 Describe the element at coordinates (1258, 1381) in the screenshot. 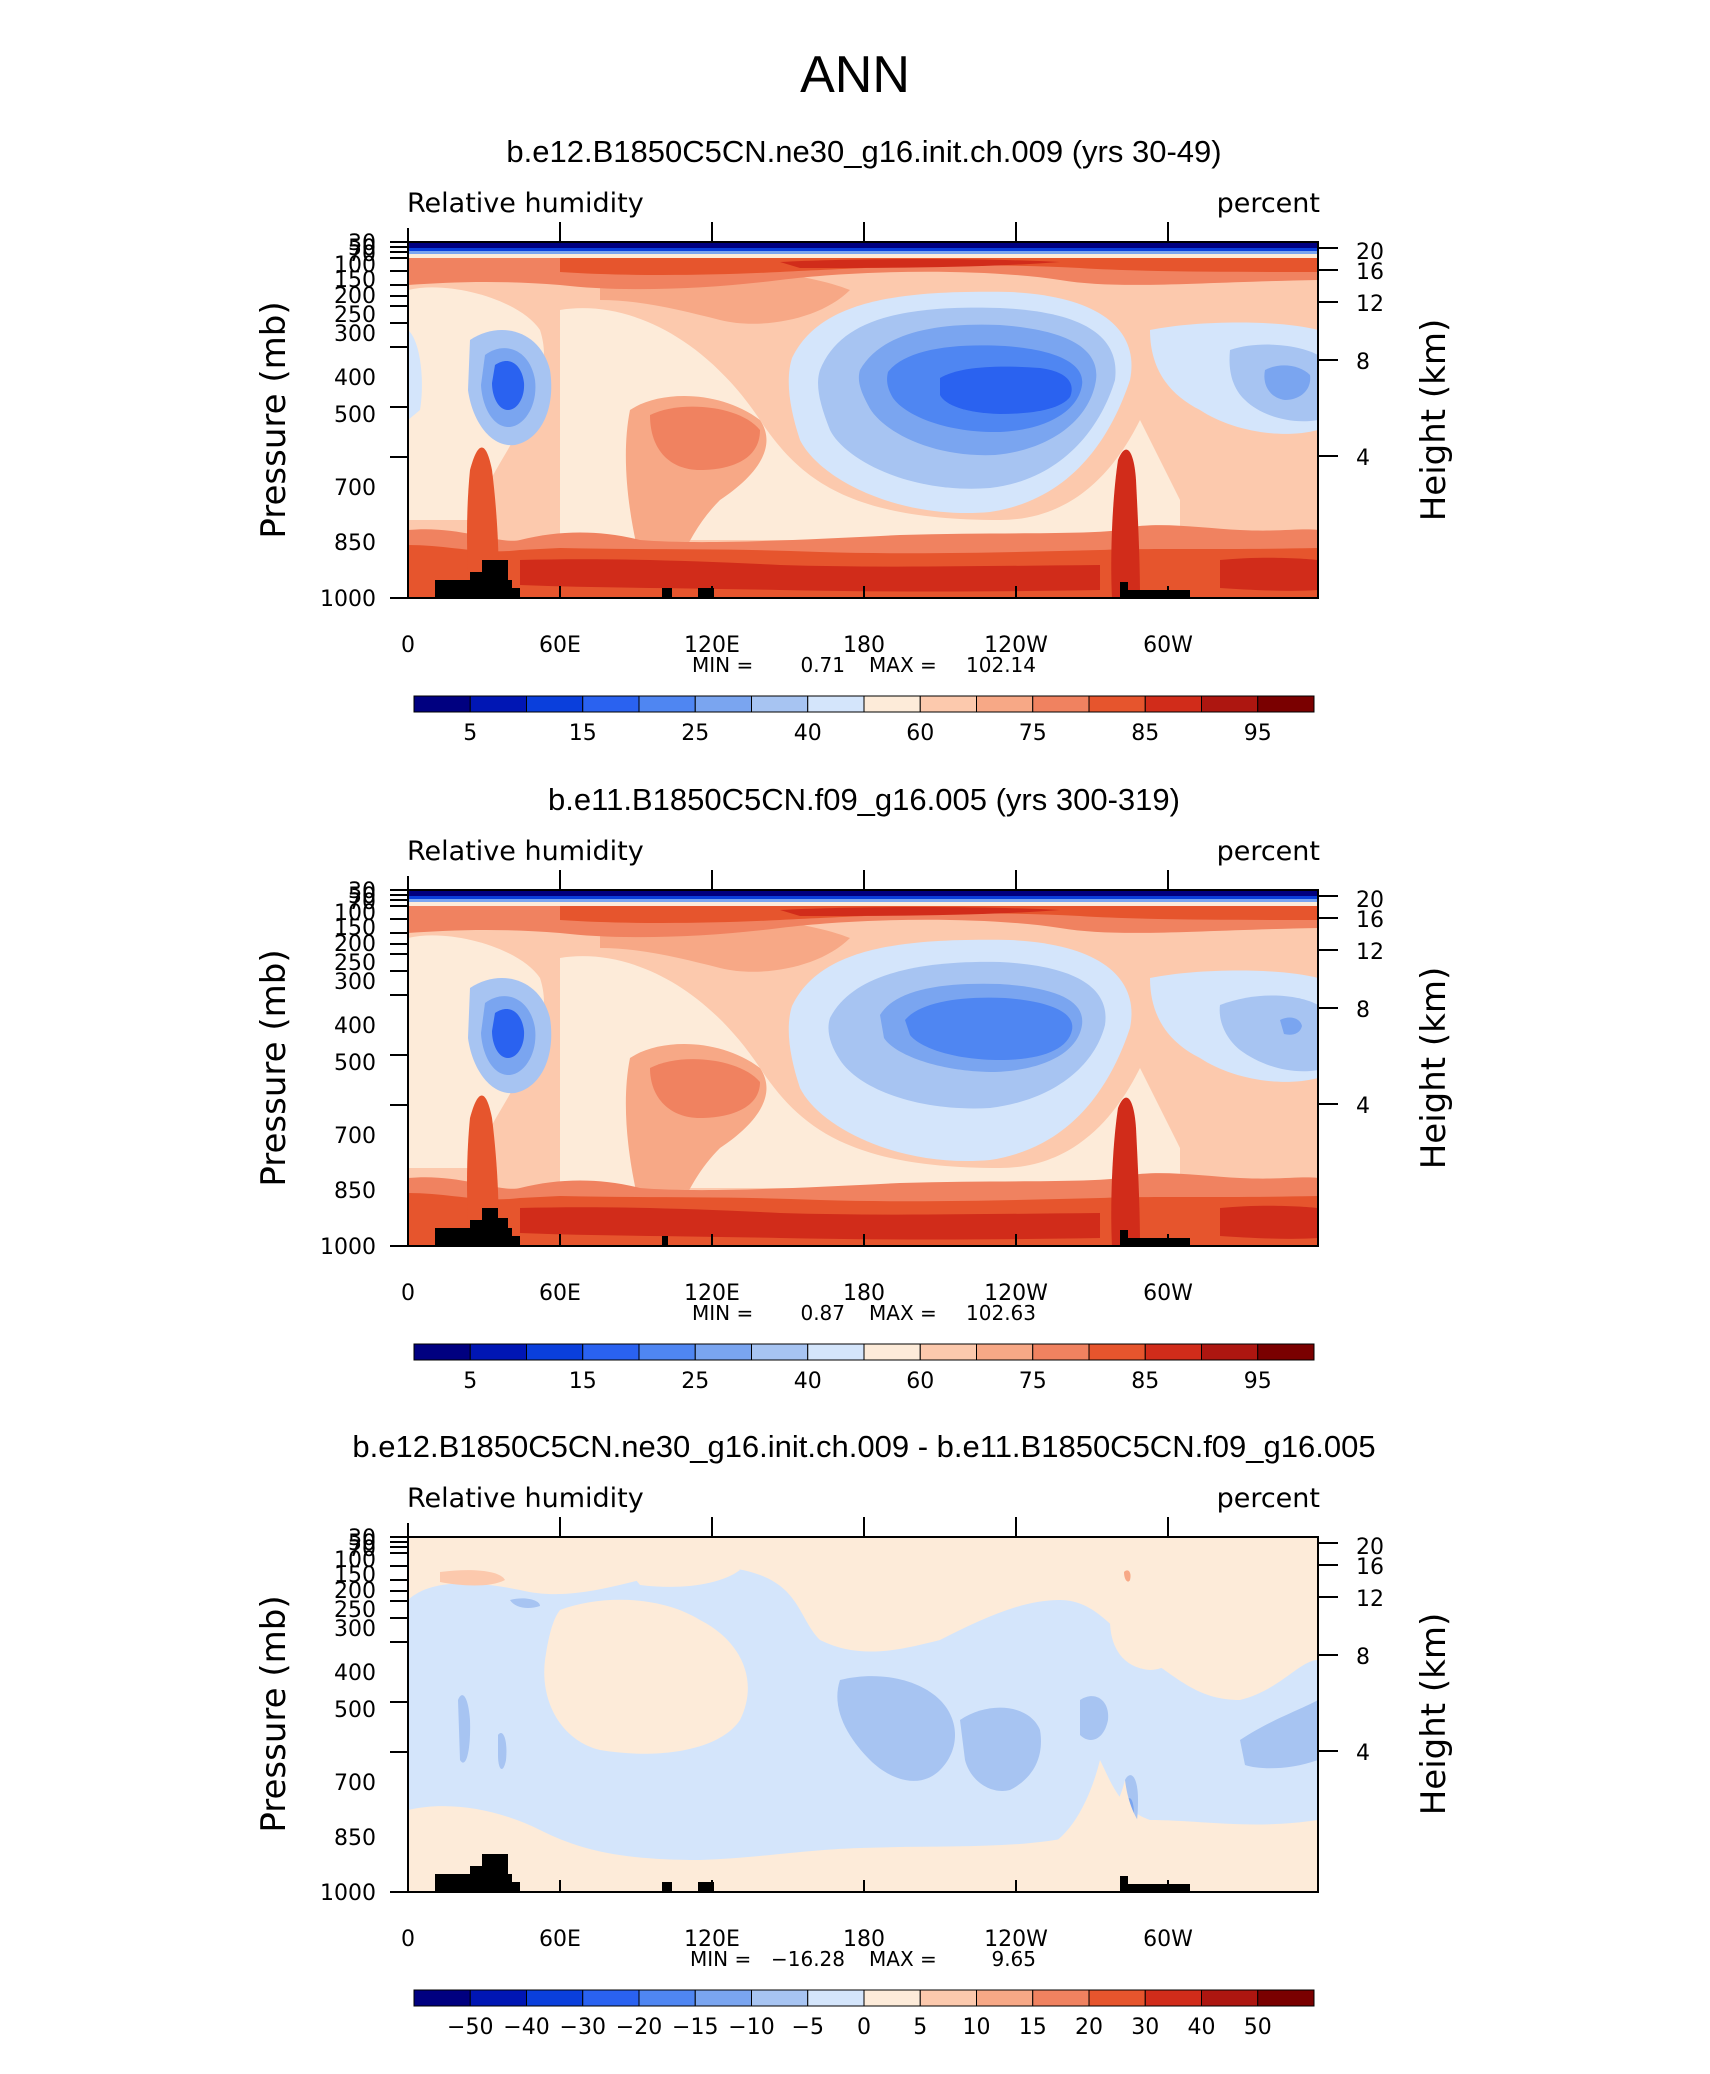

I see `colorbar-label: 95` at that location.